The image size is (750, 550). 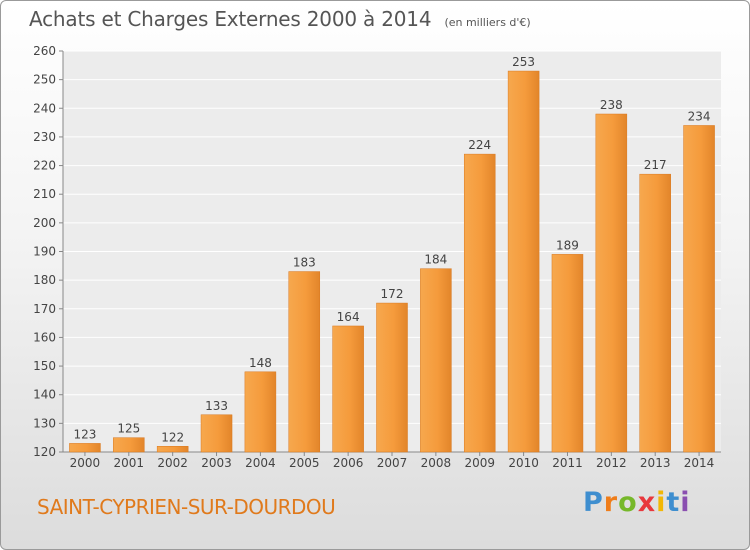 What do you see at coordinates (172, 449) in the screenshot?
I see `bar-2002` at bounding box center [172, 449].